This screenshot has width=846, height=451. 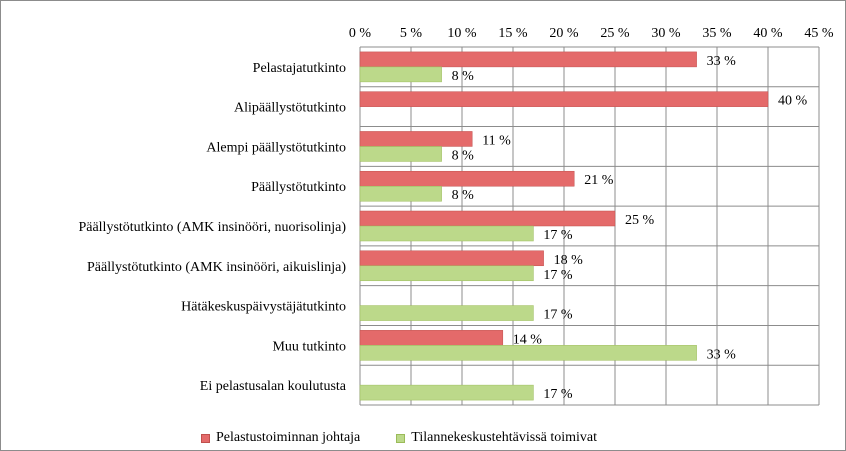 What do you see at coordinates (290, 108) in the screenshot?
I see `category-label: Alipäällystötutkinto` at bounding box center [290, 108].